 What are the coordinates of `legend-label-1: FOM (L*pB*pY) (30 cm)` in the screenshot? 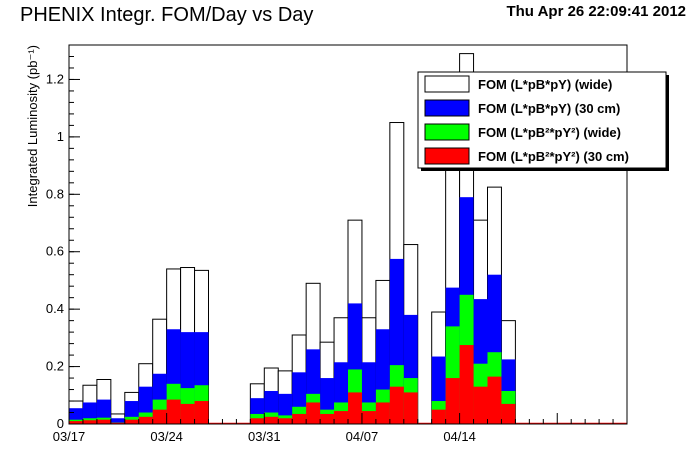 It's located at (549, 108).